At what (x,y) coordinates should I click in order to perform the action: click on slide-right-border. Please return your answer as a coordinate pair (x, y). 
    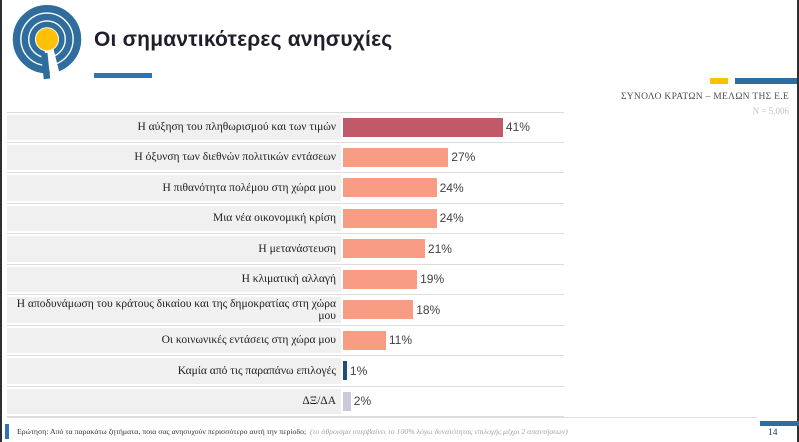
    Looking at the image, I should click on (798, 221).